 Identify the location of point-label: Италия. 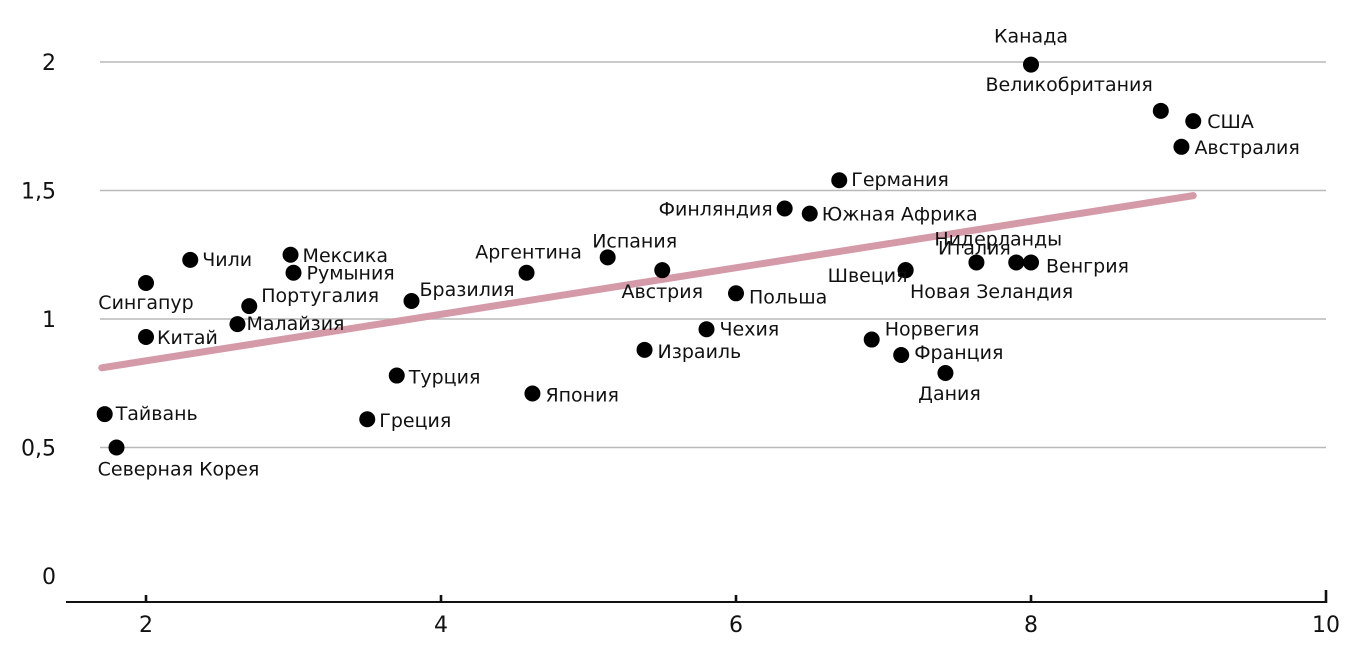
(974, 248).